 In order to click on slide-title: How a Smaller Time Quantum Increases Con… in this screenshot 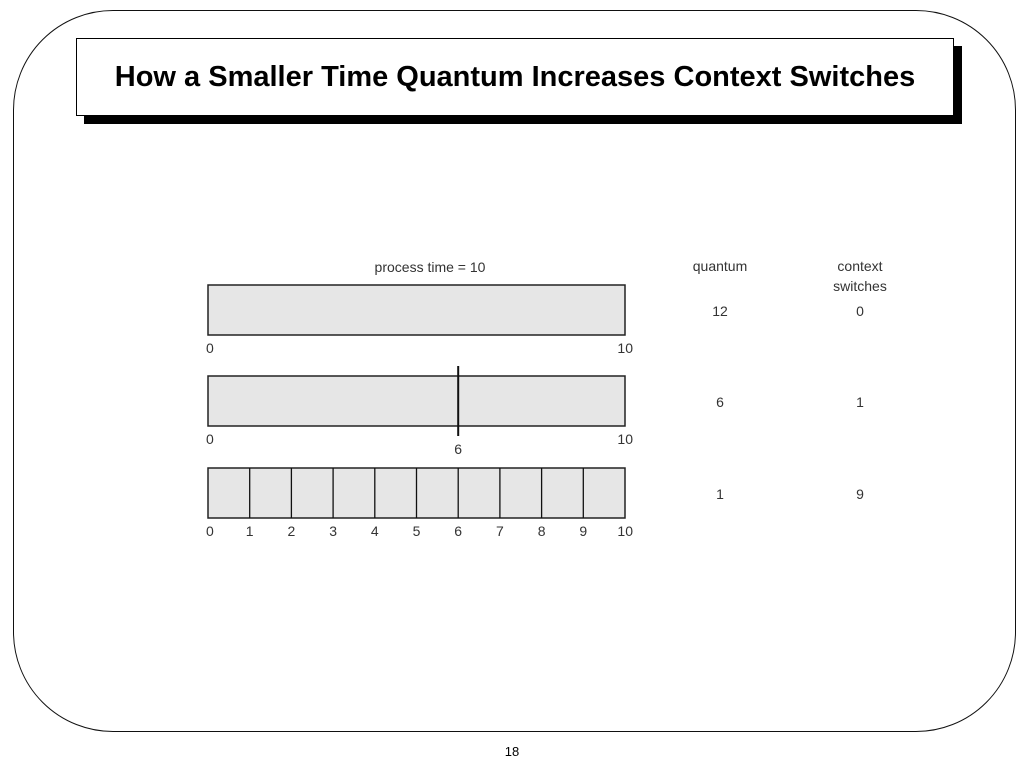, I will do `click(515, 76)`.